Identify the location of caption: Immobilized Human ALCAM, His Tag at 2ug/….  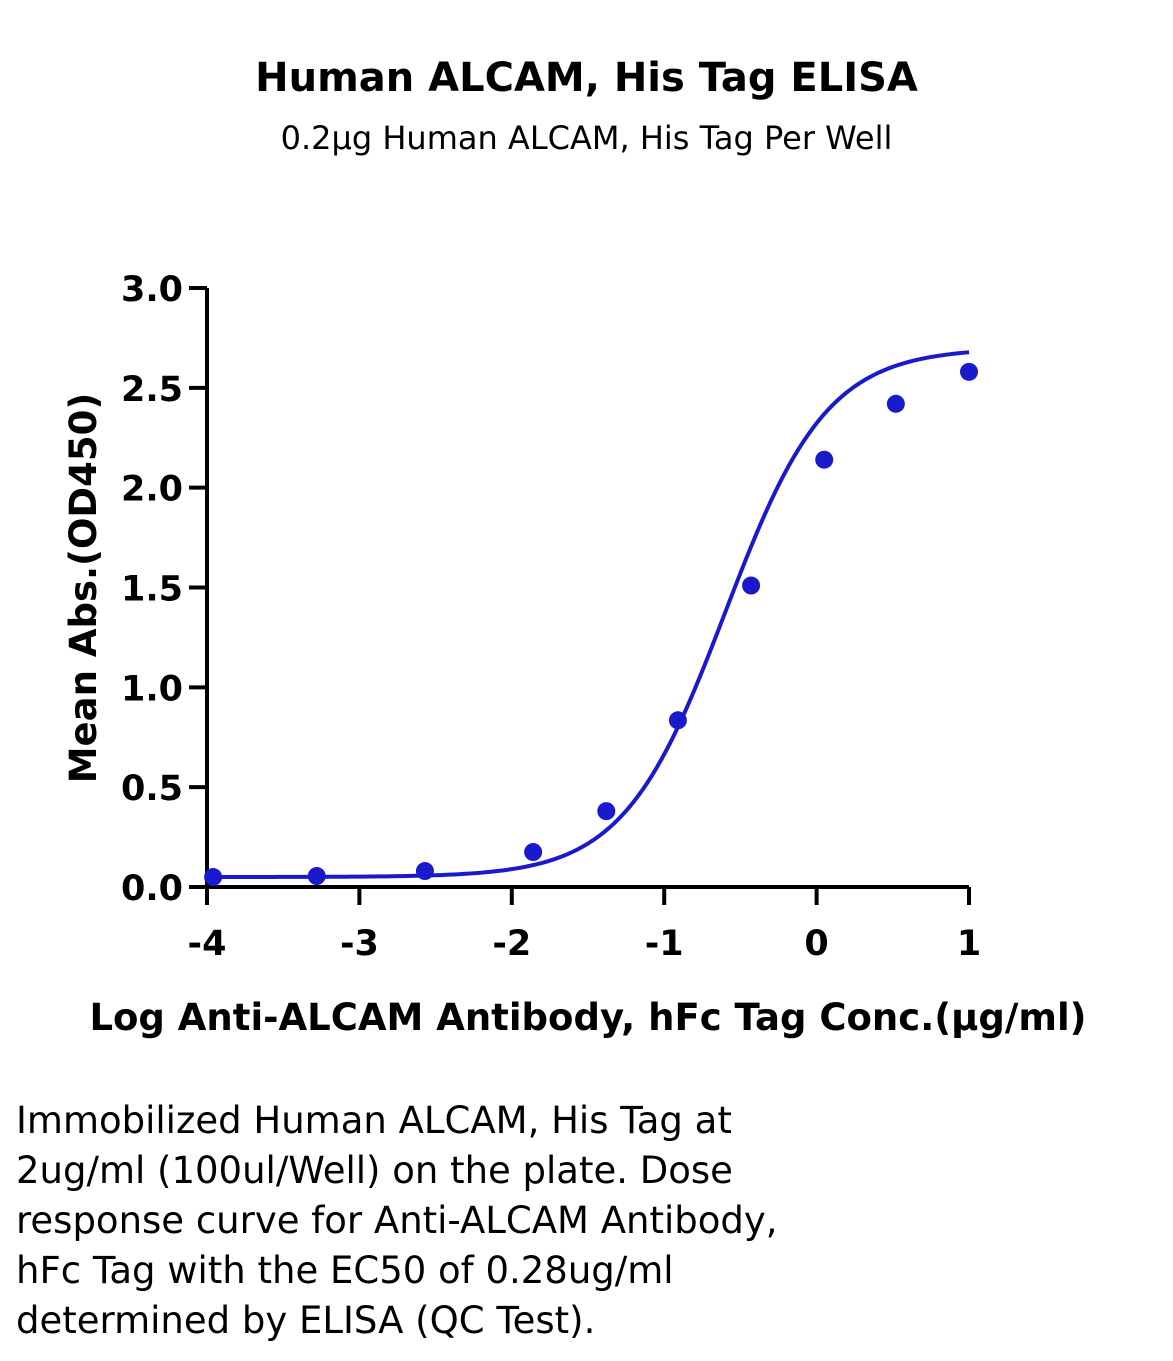
(466, 1221).